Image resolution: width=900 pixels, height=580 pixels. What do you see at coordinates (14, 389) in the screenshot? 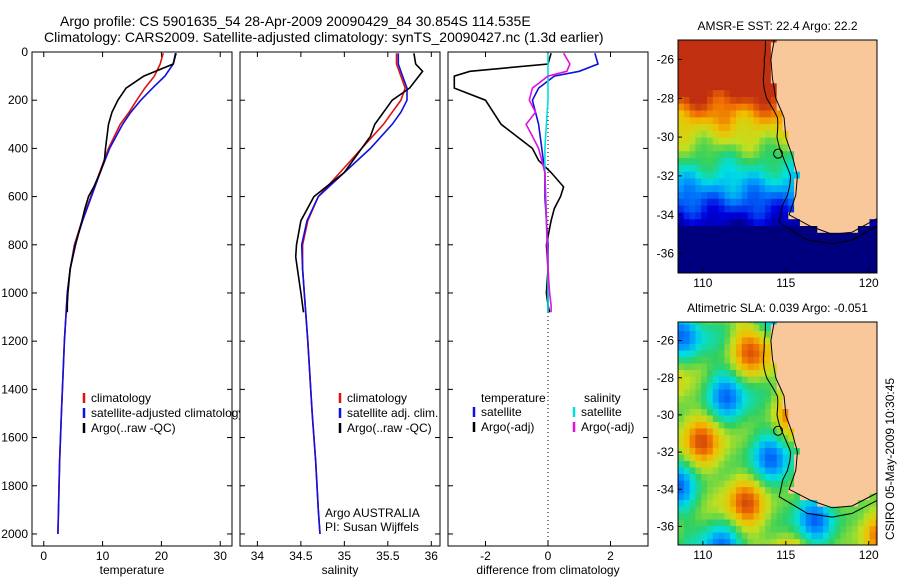
I see `y-tick-label: 1400` at bounding box center [14, 389].